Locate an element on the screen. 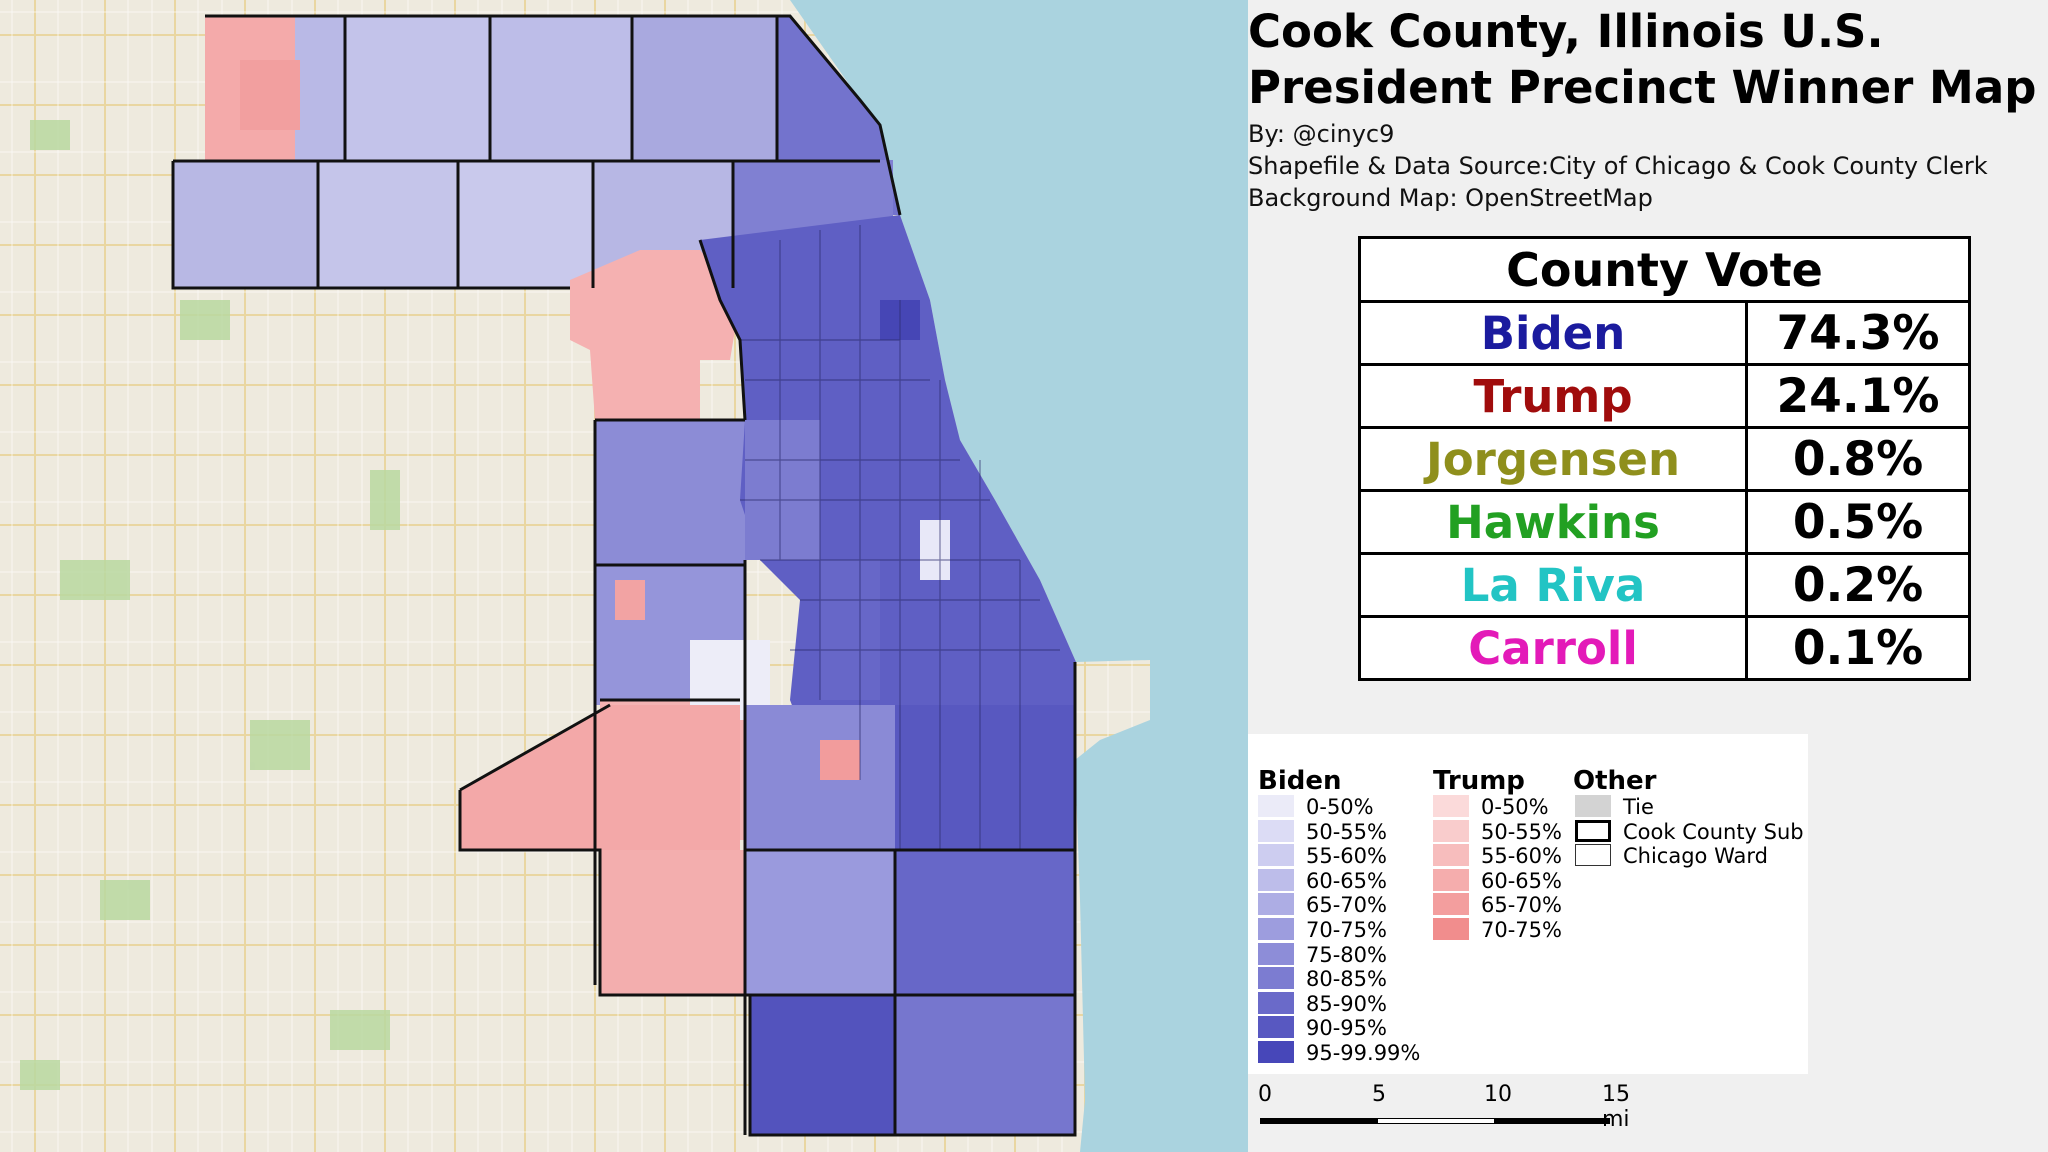  legend-item-trump: 70-75% is located at coordinates (1497, 930).